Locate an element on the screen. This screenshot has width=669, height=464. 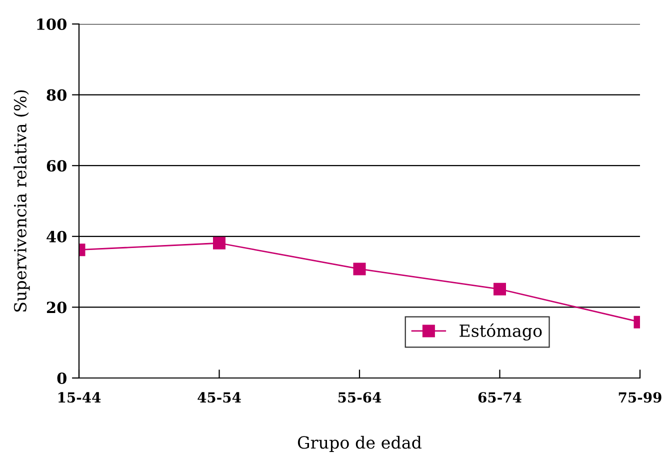
y-tick-label: 60 is located at coordinates (56, 166).